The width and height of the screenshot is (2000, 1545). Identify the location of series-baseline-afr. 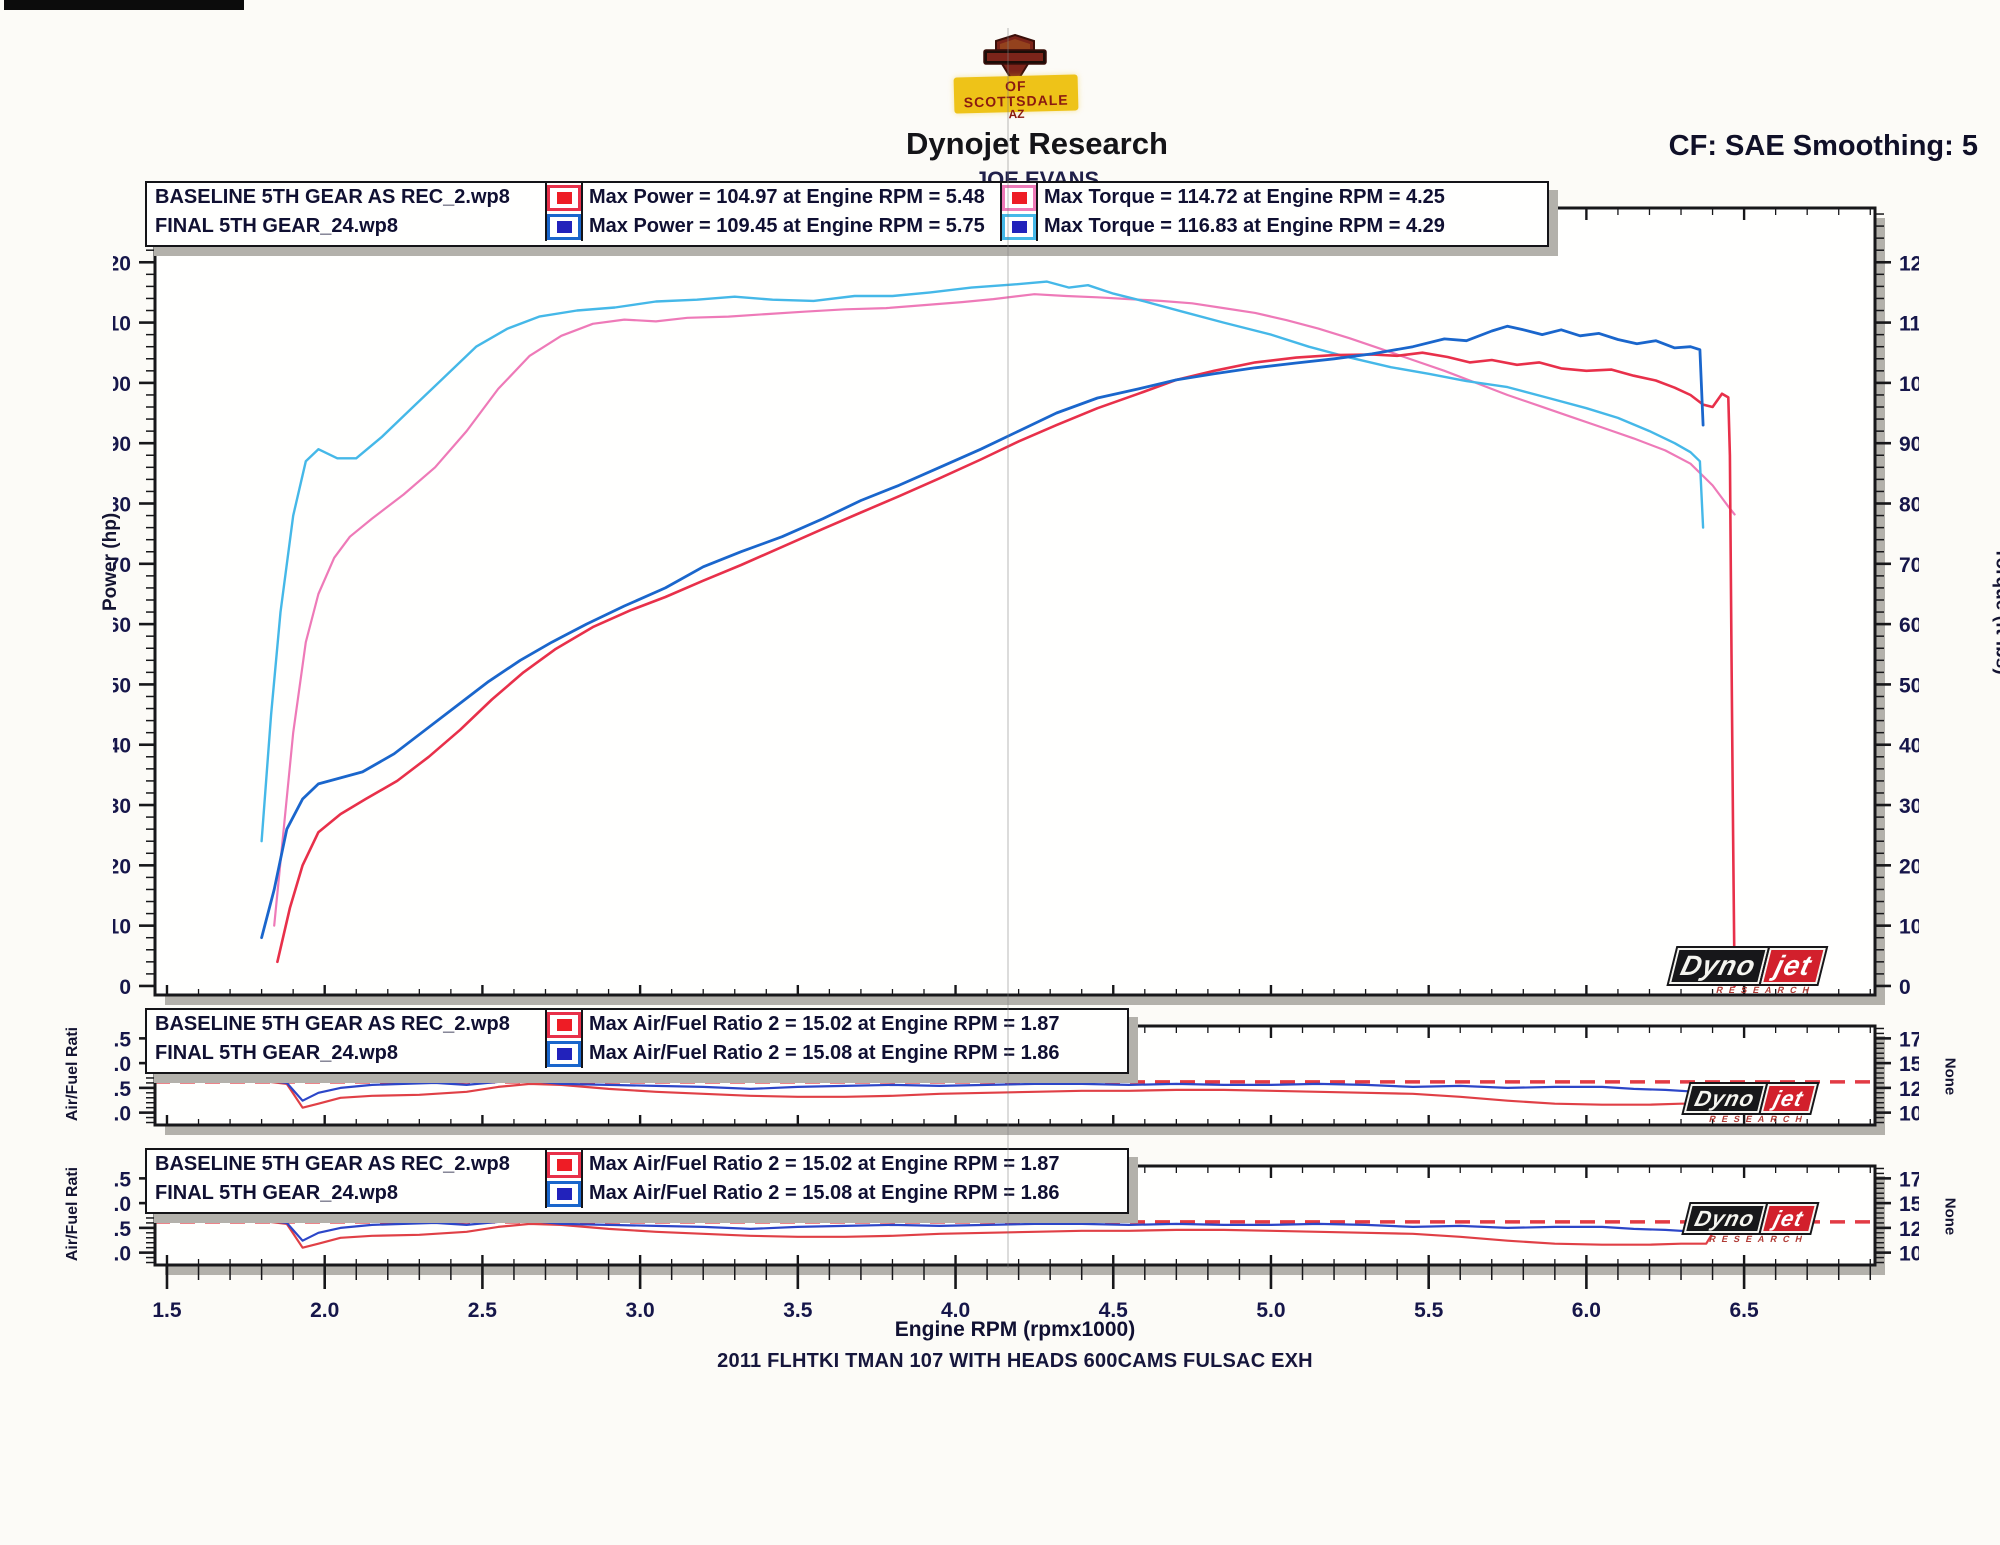
(990, 1094).